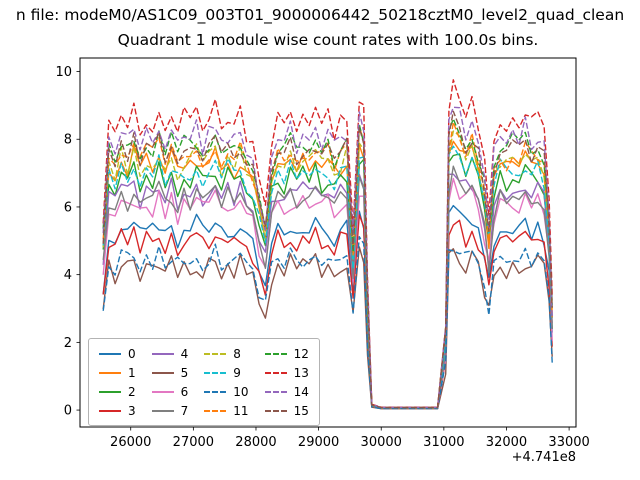 The width and height of the screenshot is (640, 480). I want to click on x-tick-label: 32000, so click(506, 442).